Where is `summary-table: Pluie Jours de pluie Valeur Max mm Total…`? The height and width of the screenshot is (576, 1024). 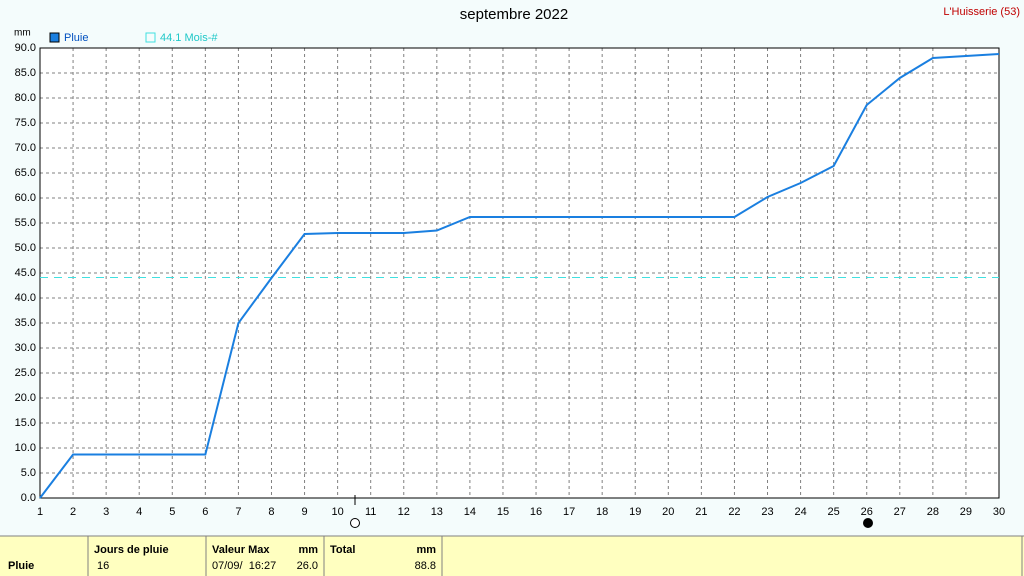
summary-table: Pluie Jours de pluie Valeur Max mm Total… is located at coordinates (512, 555).